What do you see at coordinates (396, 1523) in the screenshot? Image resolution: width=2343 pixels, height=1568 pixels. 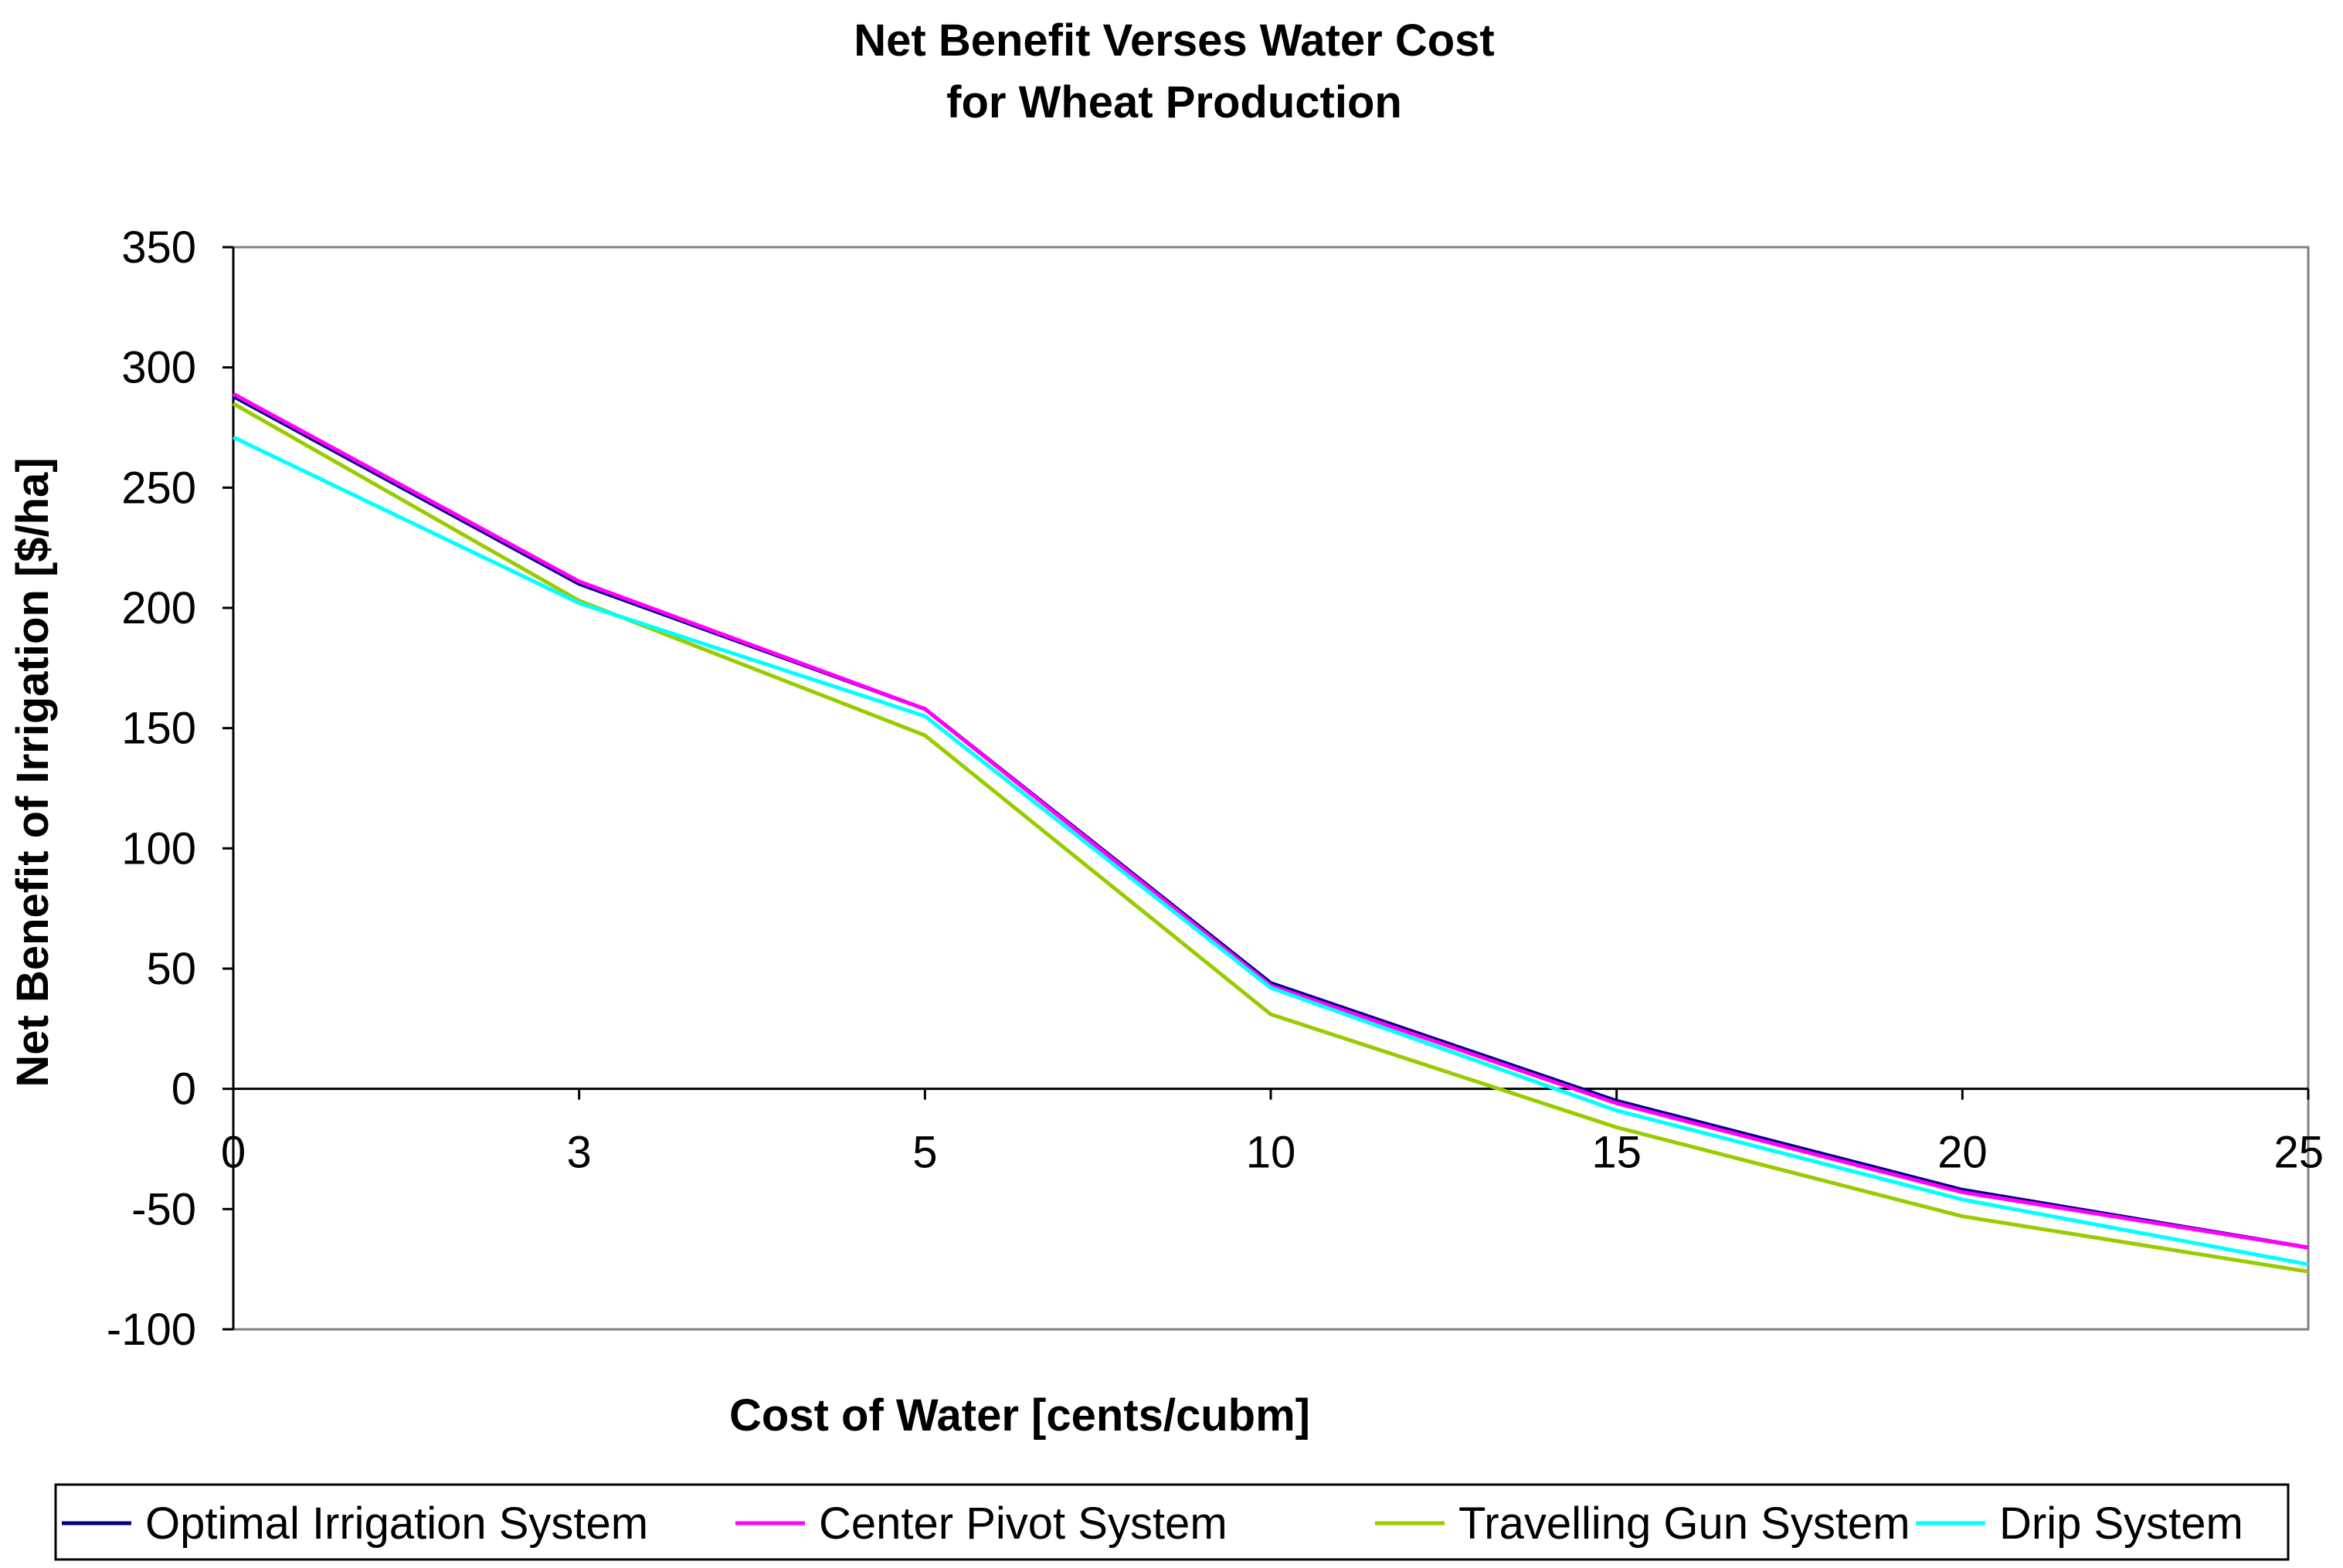 I see `legend-label: Optimal Irrigation System` at bounding box center [396, 1523].